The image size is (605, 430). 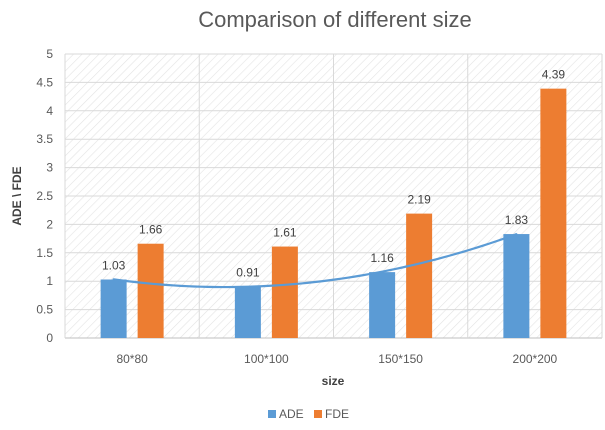 What do you see at coordinates (151, 230) in the screenshot?
I see `data-label-fde: 1.66` at bounding box center [151, 230].